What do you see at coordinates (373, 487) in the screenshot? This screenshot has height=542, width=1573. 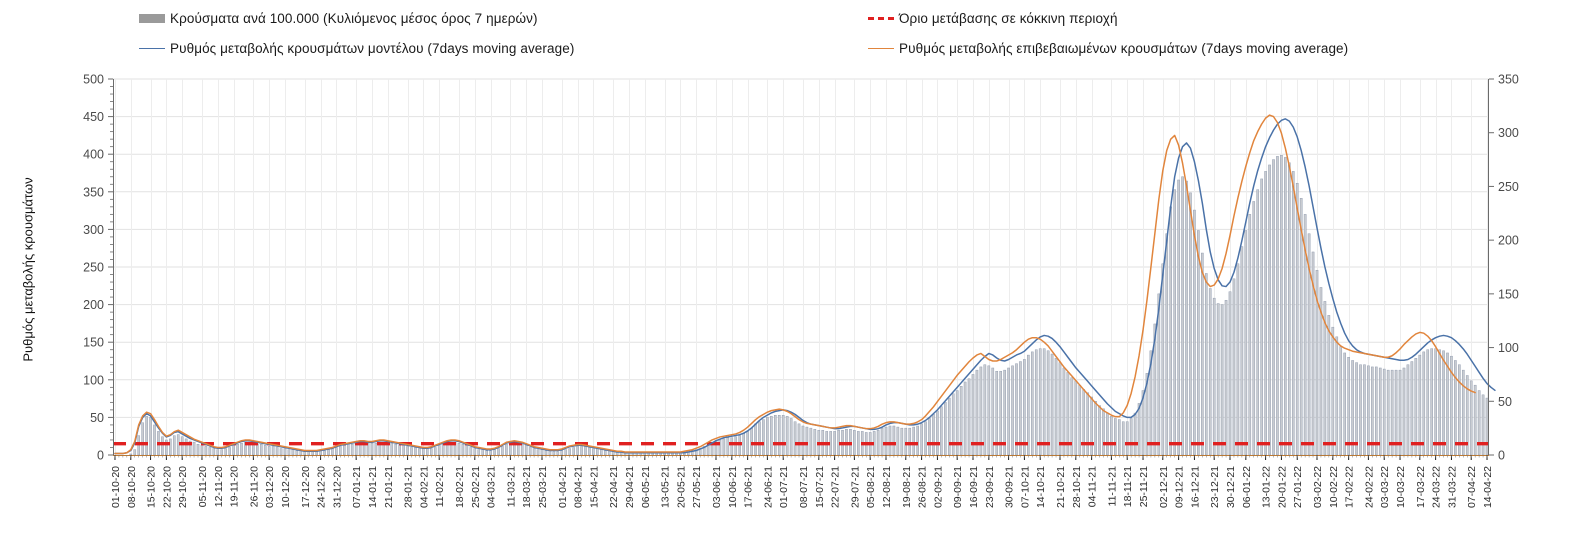 I see `x-tick-label: 14-01-21` at bounding box center [373, 487].